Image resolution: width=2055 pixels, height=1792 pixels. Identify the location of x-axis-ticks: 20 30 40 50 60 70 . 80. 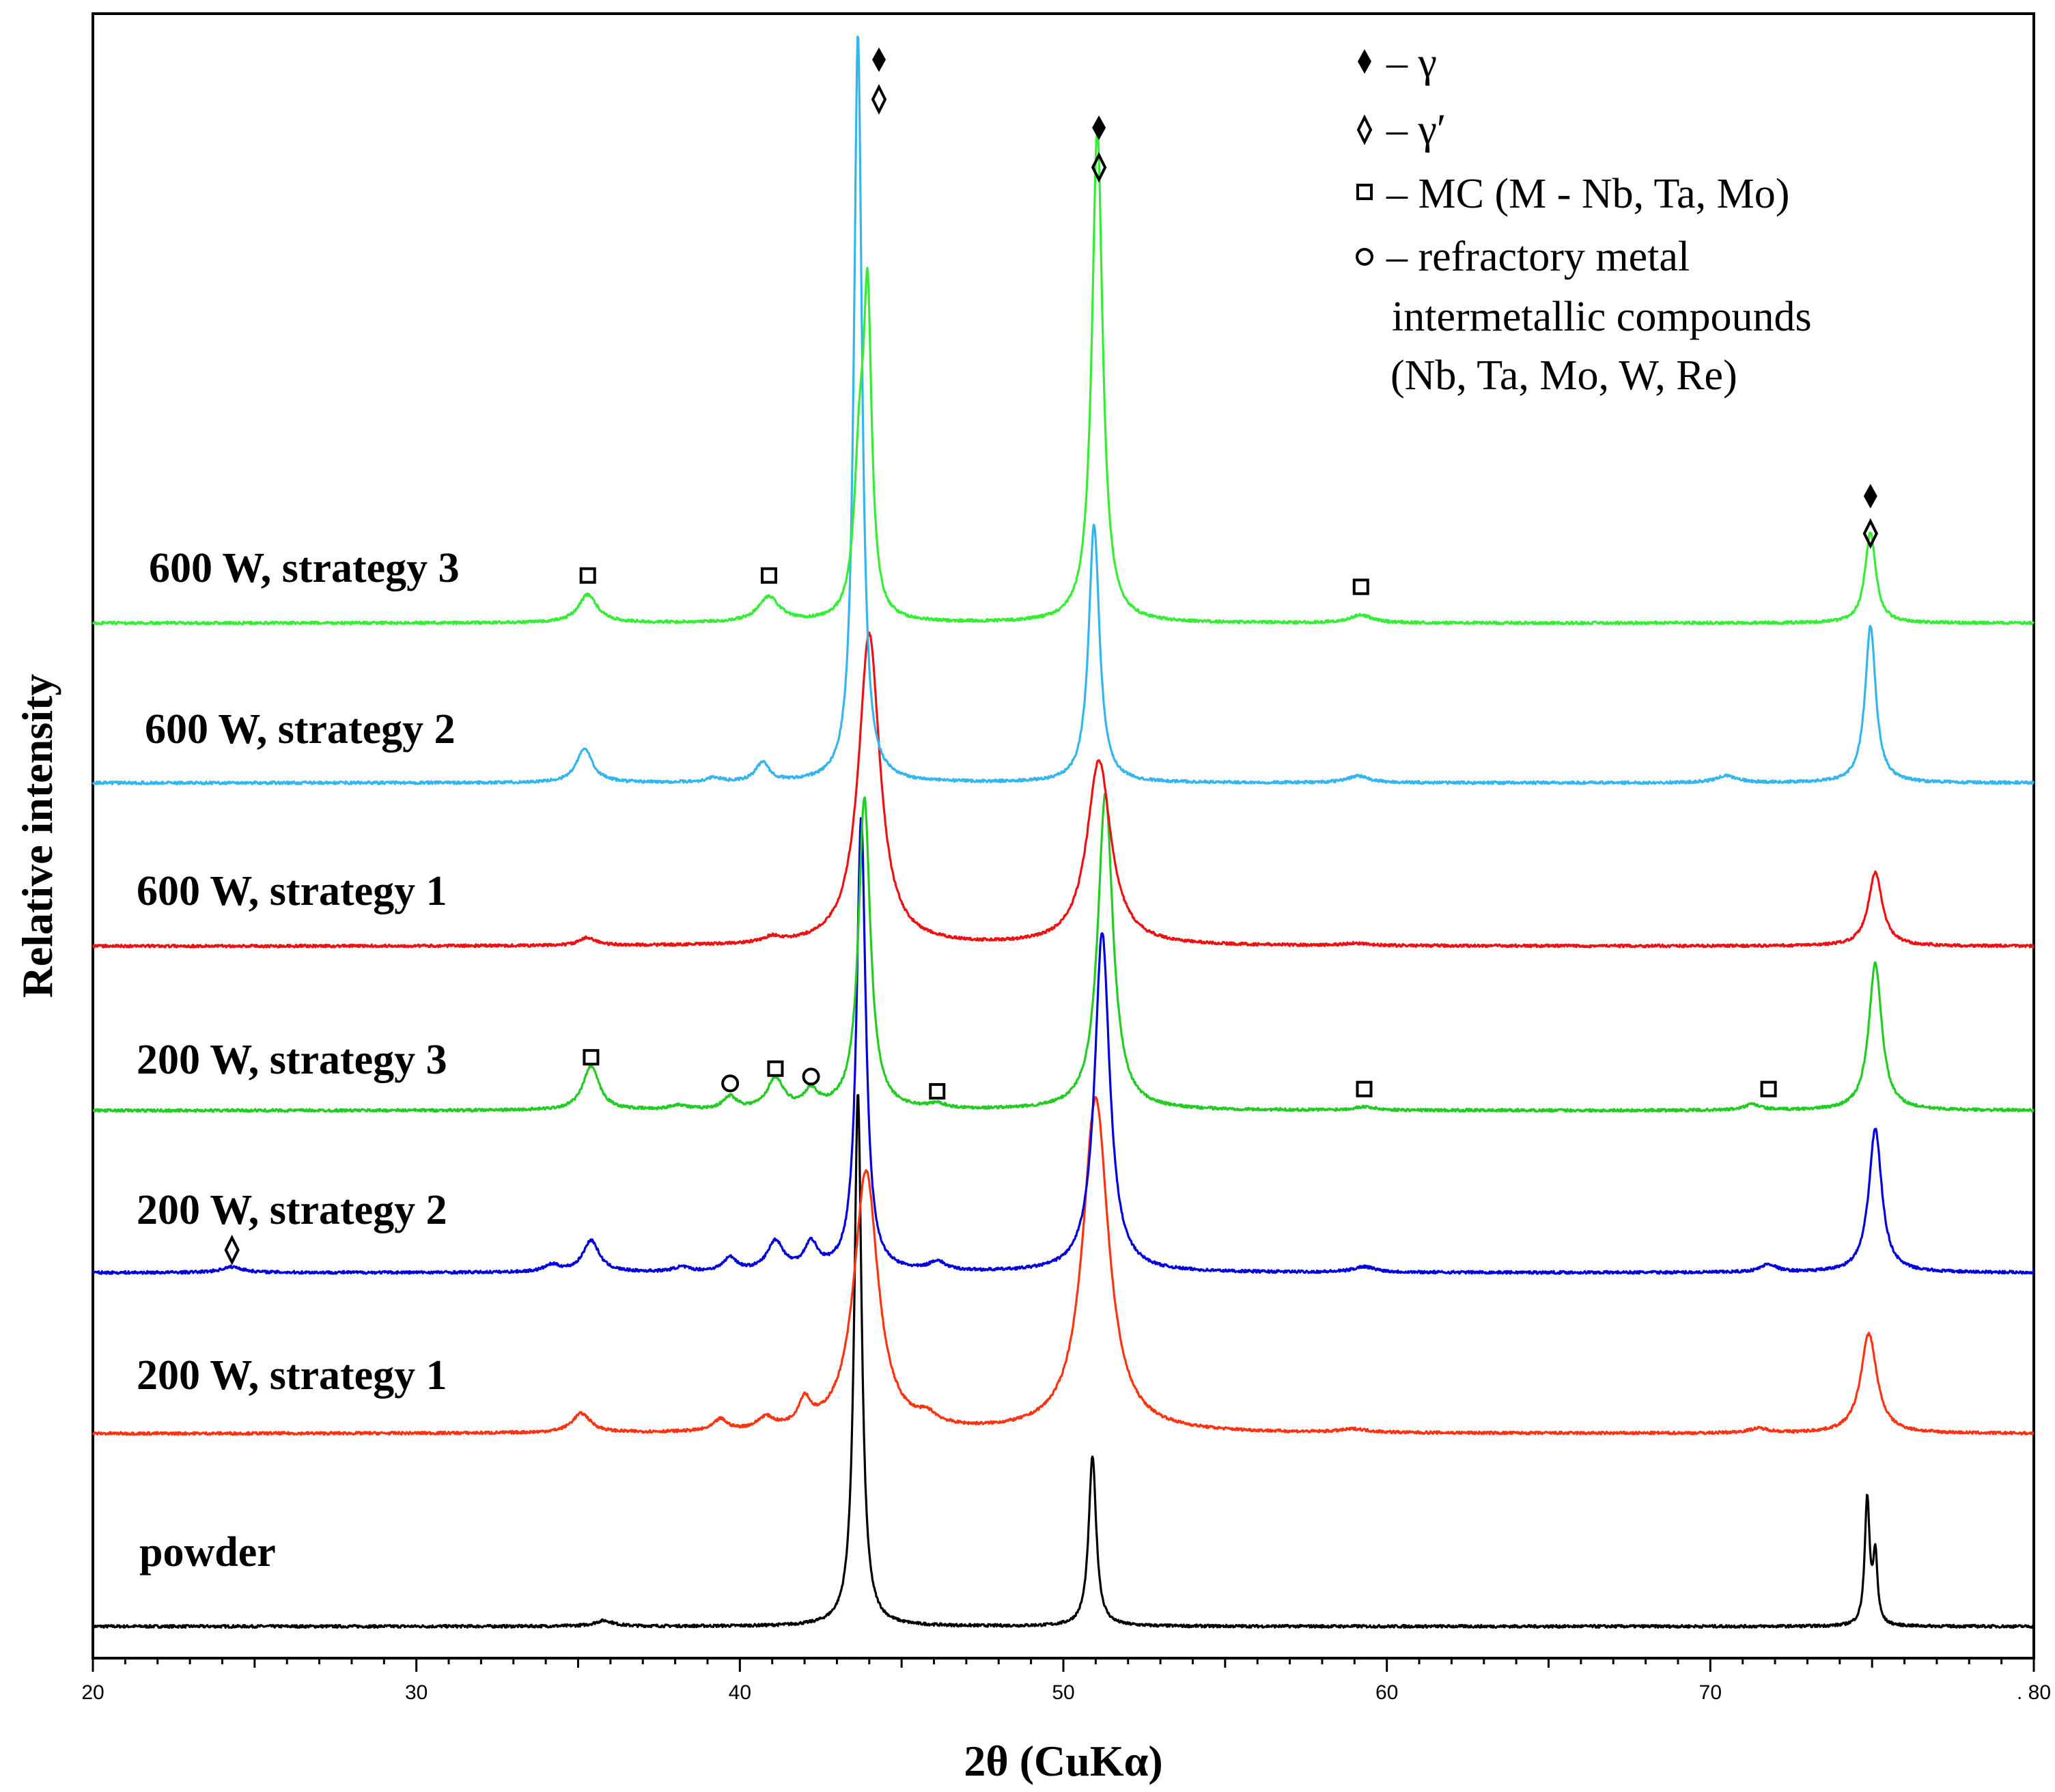
(1066, 1681).